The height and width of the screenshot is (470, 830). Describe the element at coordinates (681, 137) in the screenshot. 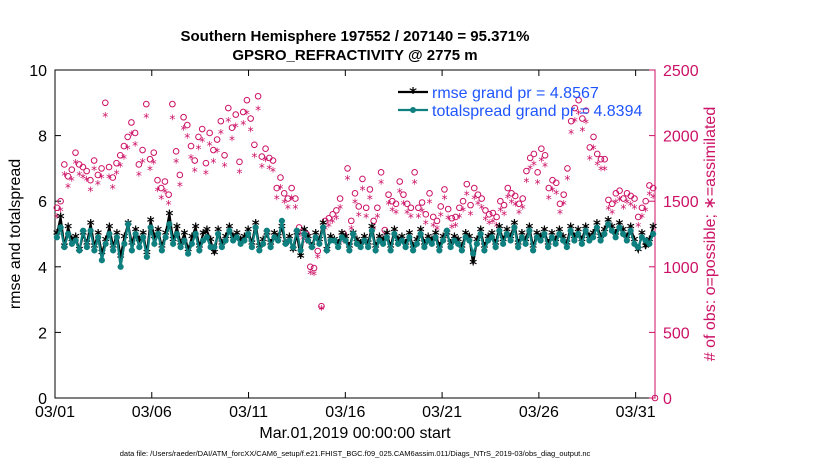

I see `y-right-tick-label: 2000` at that location.